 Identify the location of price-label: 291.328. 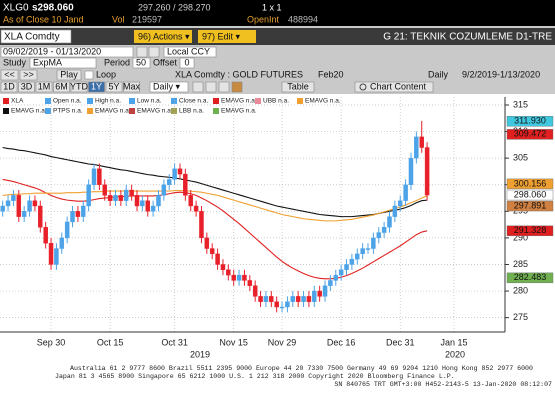
(530, 230).